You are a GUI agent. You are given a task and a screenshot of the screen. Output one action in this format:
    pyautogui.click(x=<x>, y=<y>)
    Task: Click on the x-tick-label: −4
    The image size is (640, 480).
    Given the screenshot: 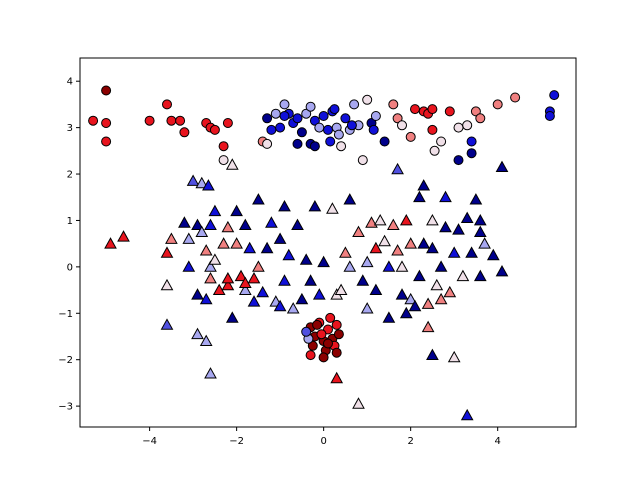 What is the action you would take?
    pyautogui.click(x=149, y=441)
    